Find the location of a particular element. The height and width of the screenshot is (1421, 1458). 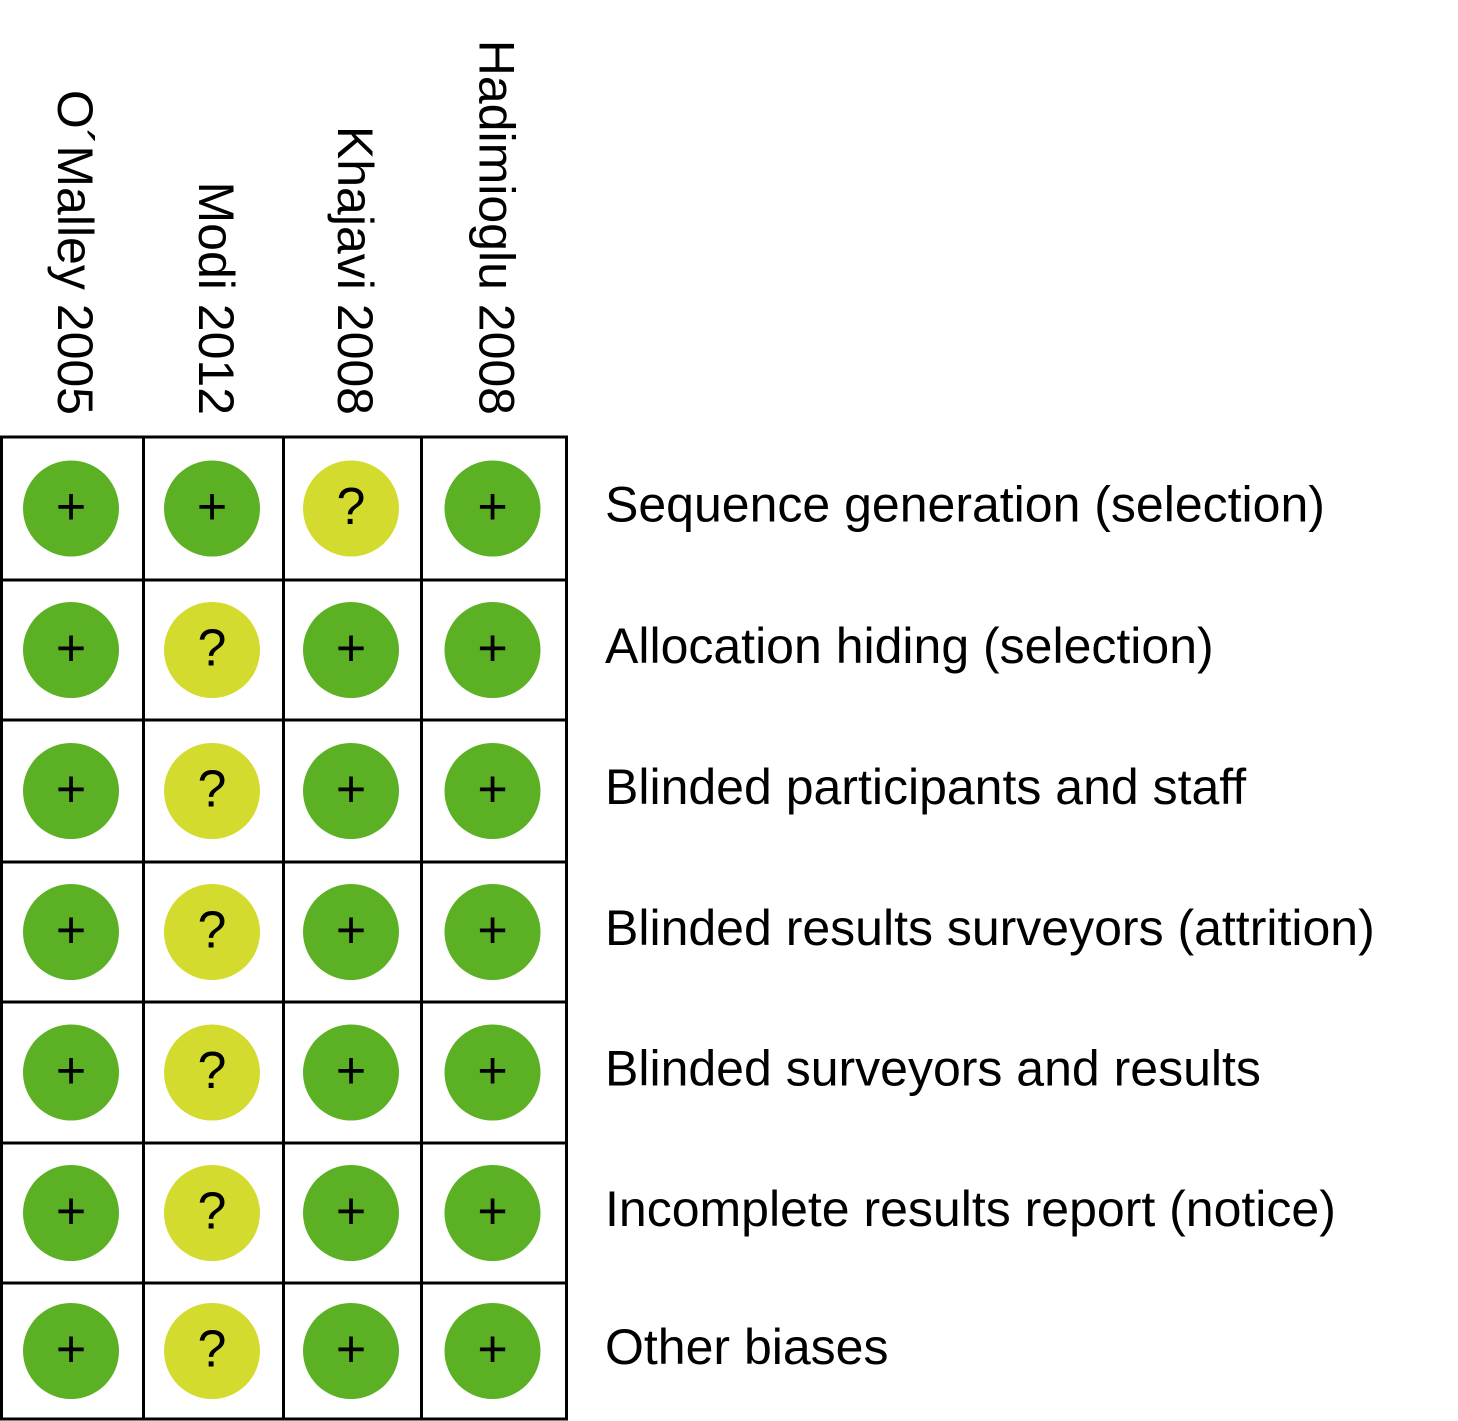

study-label: O´Malley 2005 is located at coordinates (75, 252).